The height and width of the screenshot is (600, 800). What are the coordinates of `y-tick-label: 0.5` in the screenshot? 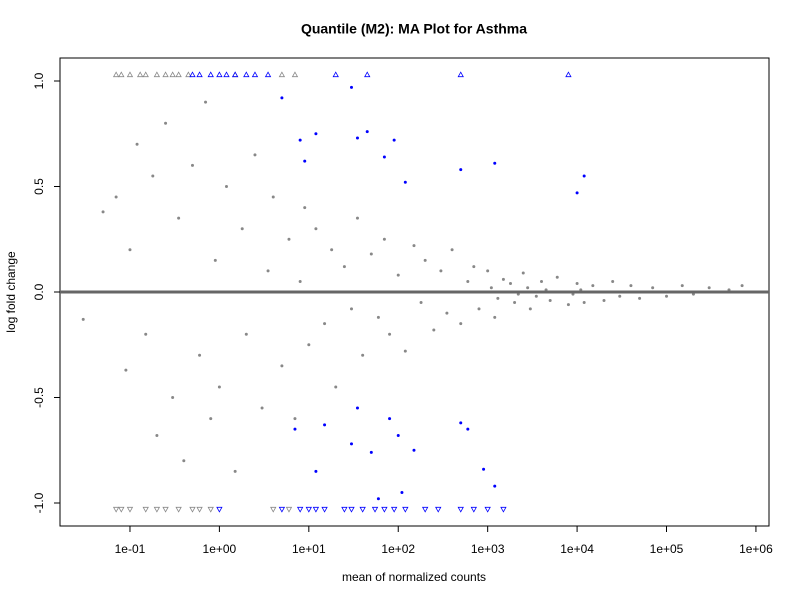 It's located at (39, 186).